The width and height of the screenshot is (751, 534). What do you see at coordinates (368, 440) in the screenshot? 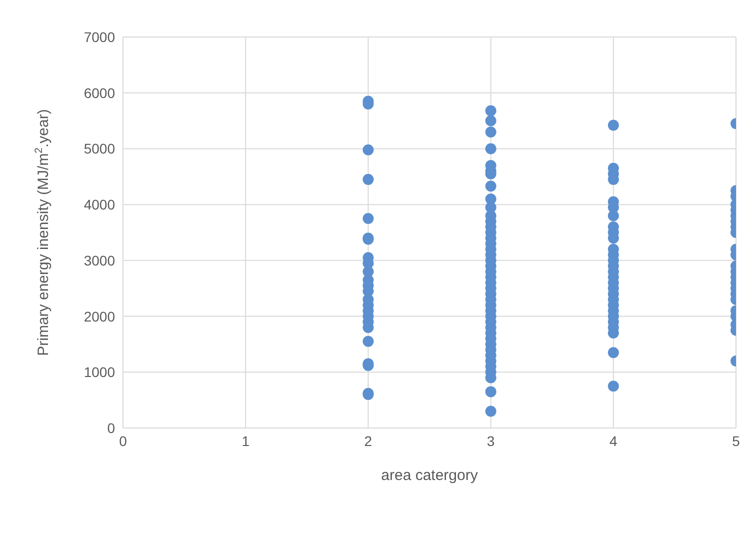
I see `x-tick-label: 2` at bounding box center [368, 440].